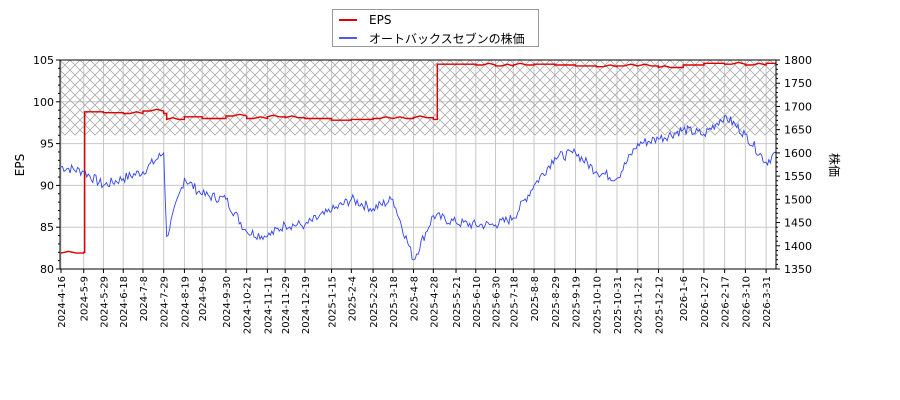 The height and width of the screenshot is (400, 900). Describe the element at coordinates (794, 165) in the screenshot. I see `y-axis-right: 1350 1400 1450 1500 1550 1600 1650 1700 1750 1800` at that location.